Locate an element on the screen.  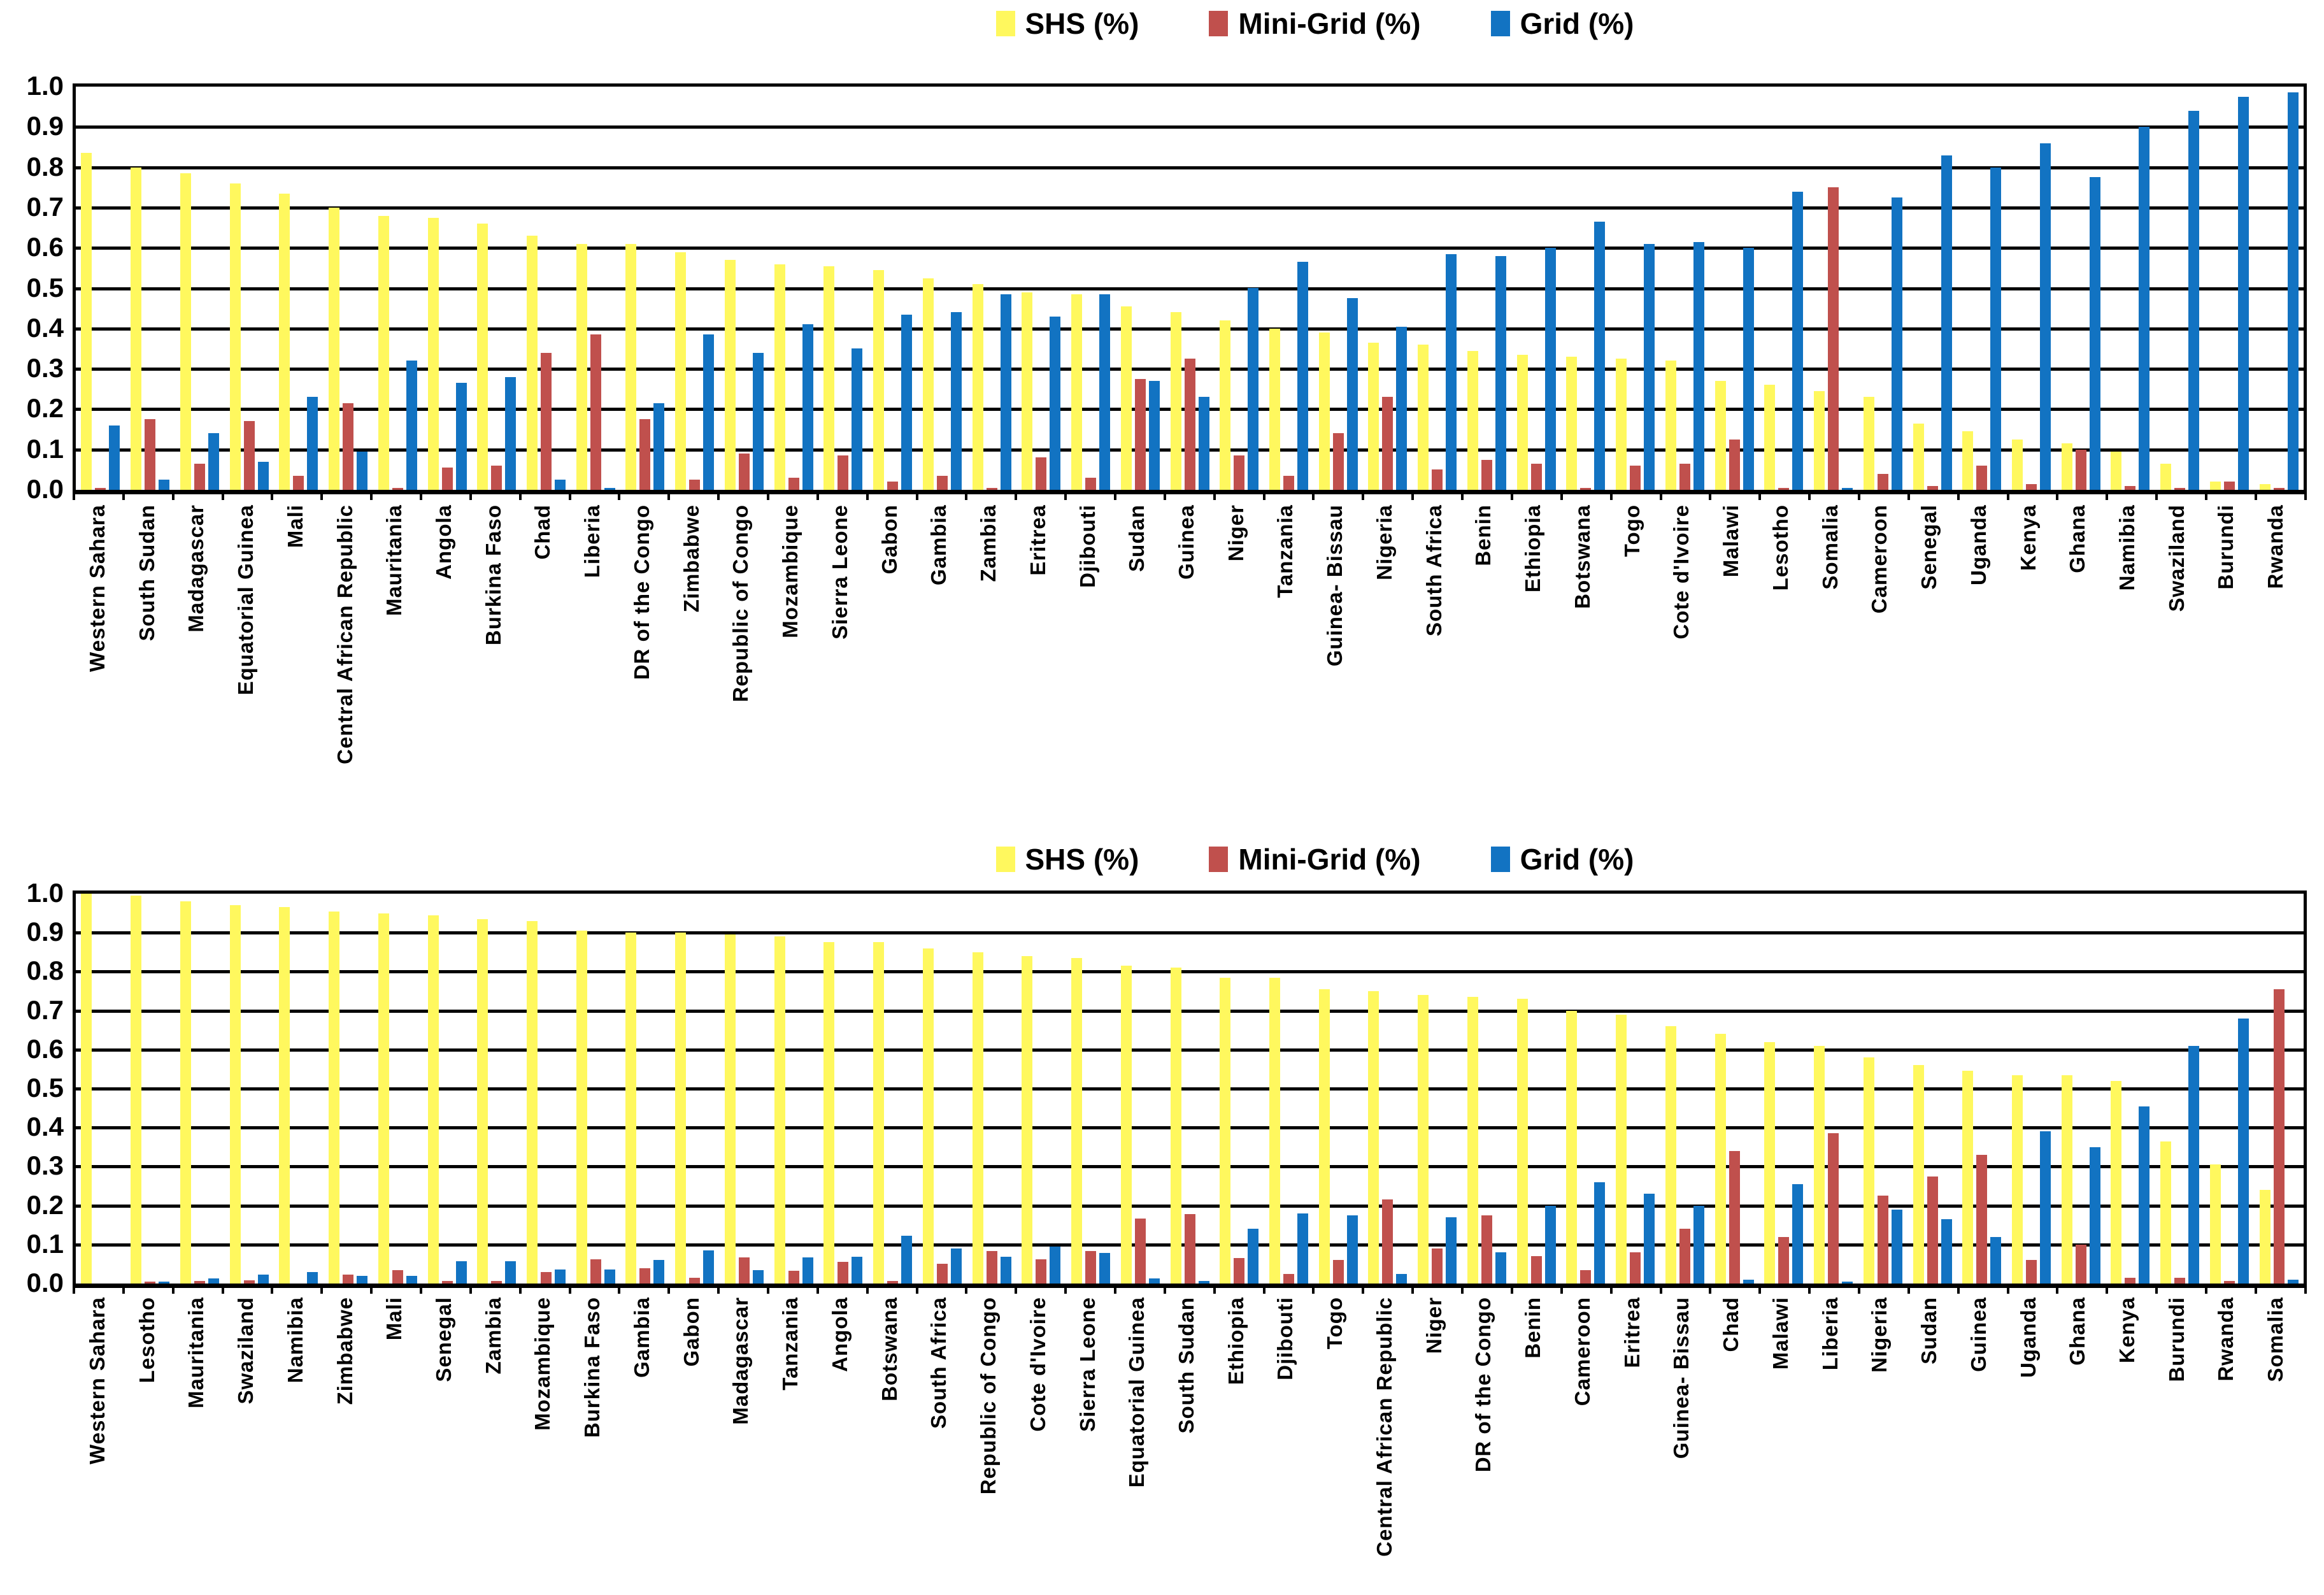
x-axis-label: Niger is located at coordinates (1434, 1325).